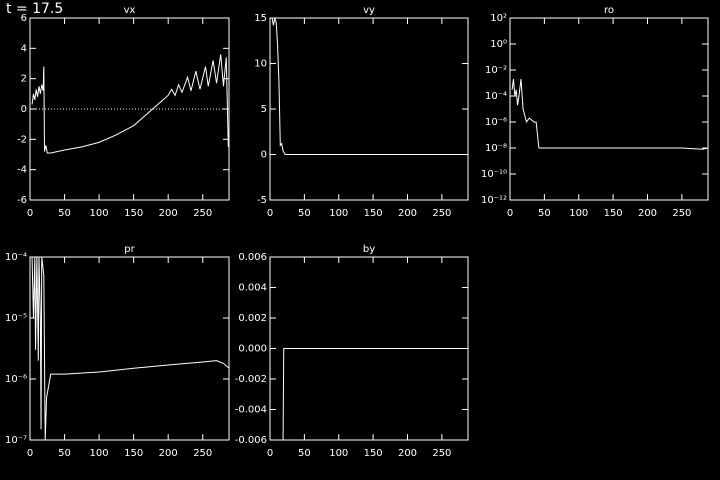 The height and width of the screenshot is (480, 720). Describe the element at coordinates (252, 318) in the screenshot. I see `y-tick-label: 0.002` at that location.